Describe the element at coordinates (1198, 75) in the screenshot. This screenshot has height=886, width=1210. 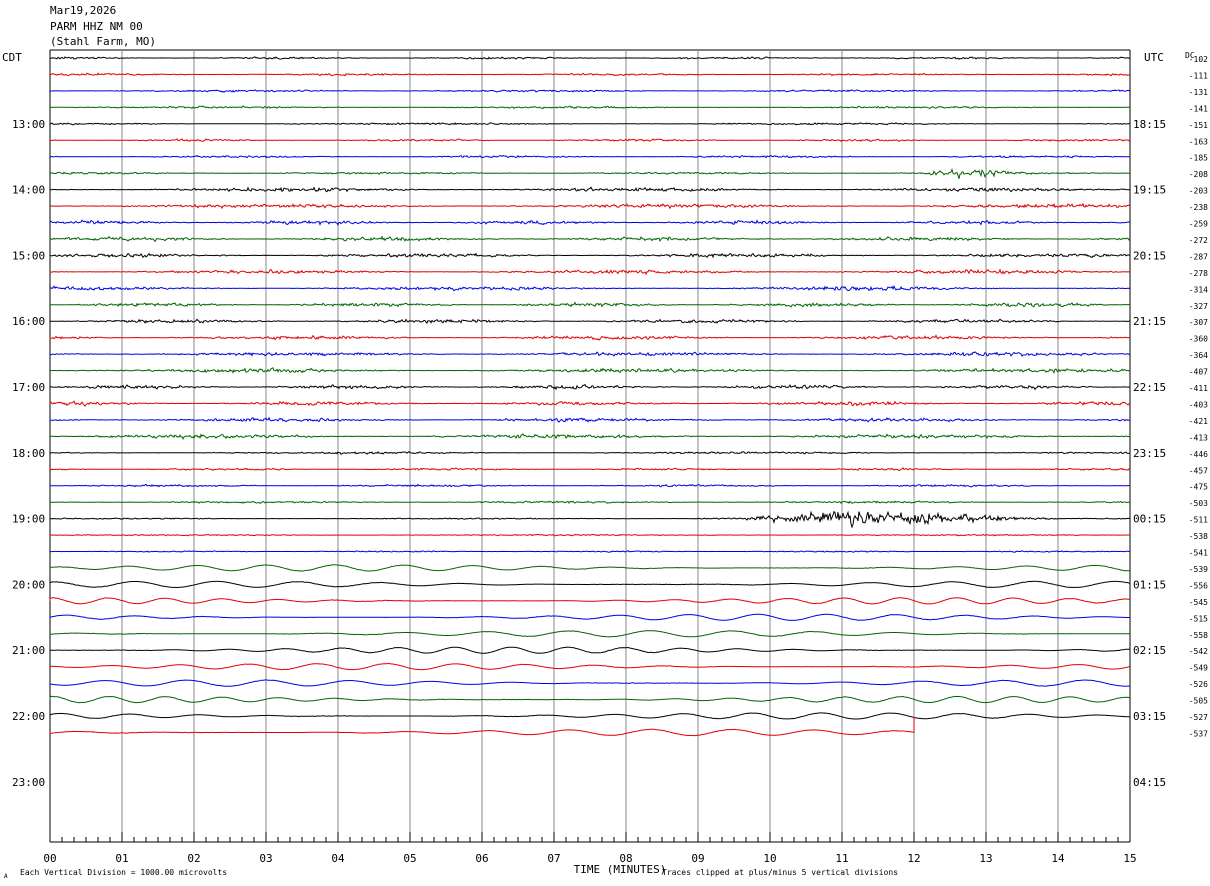
I see `dc-offset-label: -111` at that location.